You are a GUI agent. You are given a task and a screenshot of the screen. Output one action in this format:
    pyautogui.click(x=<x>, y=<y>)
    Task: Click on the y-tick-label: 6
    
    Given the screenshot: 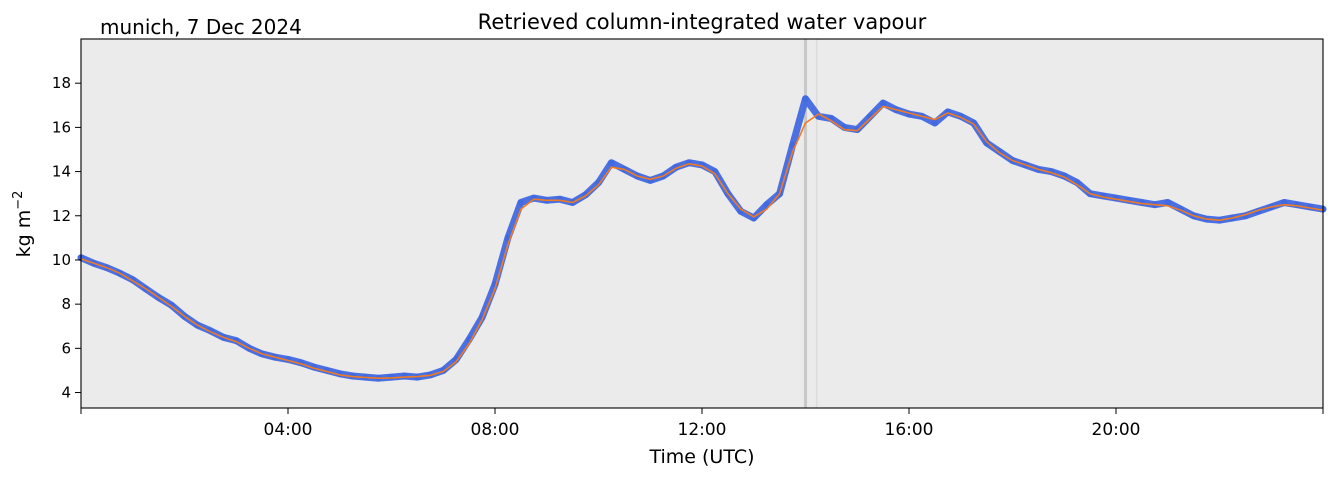 What is the action you would take?
    pyautogui.click(x=66, y=348)
    